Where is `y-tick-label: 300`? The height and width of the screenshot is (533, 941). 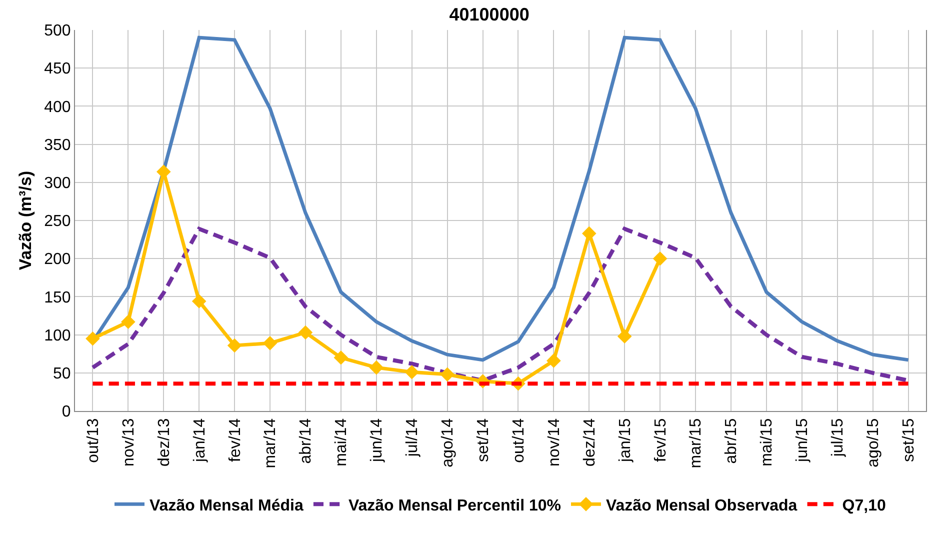
y-tick-label: 300 is located at coordinates (57, 183).